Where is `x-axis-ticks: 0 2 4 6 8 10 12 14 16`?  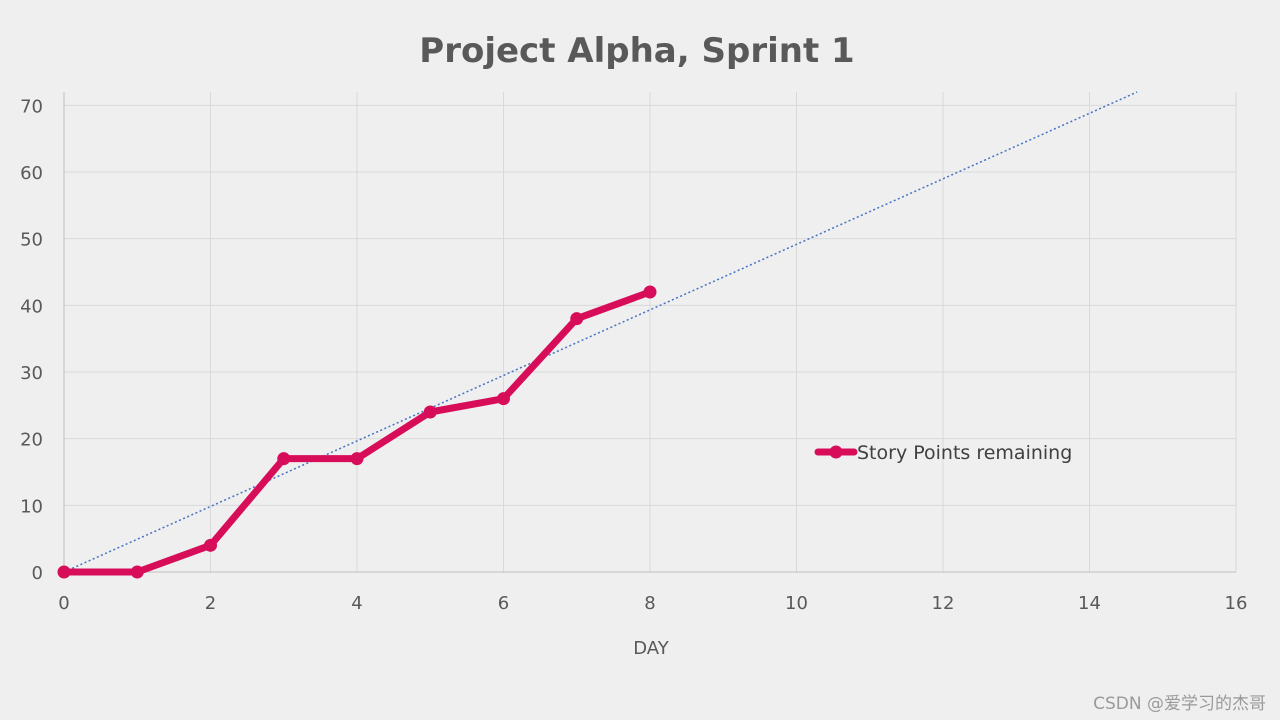 x-axis-ticks: 0 2 4 6 8 10 12 14 16 is located at coordinates (652, 603).